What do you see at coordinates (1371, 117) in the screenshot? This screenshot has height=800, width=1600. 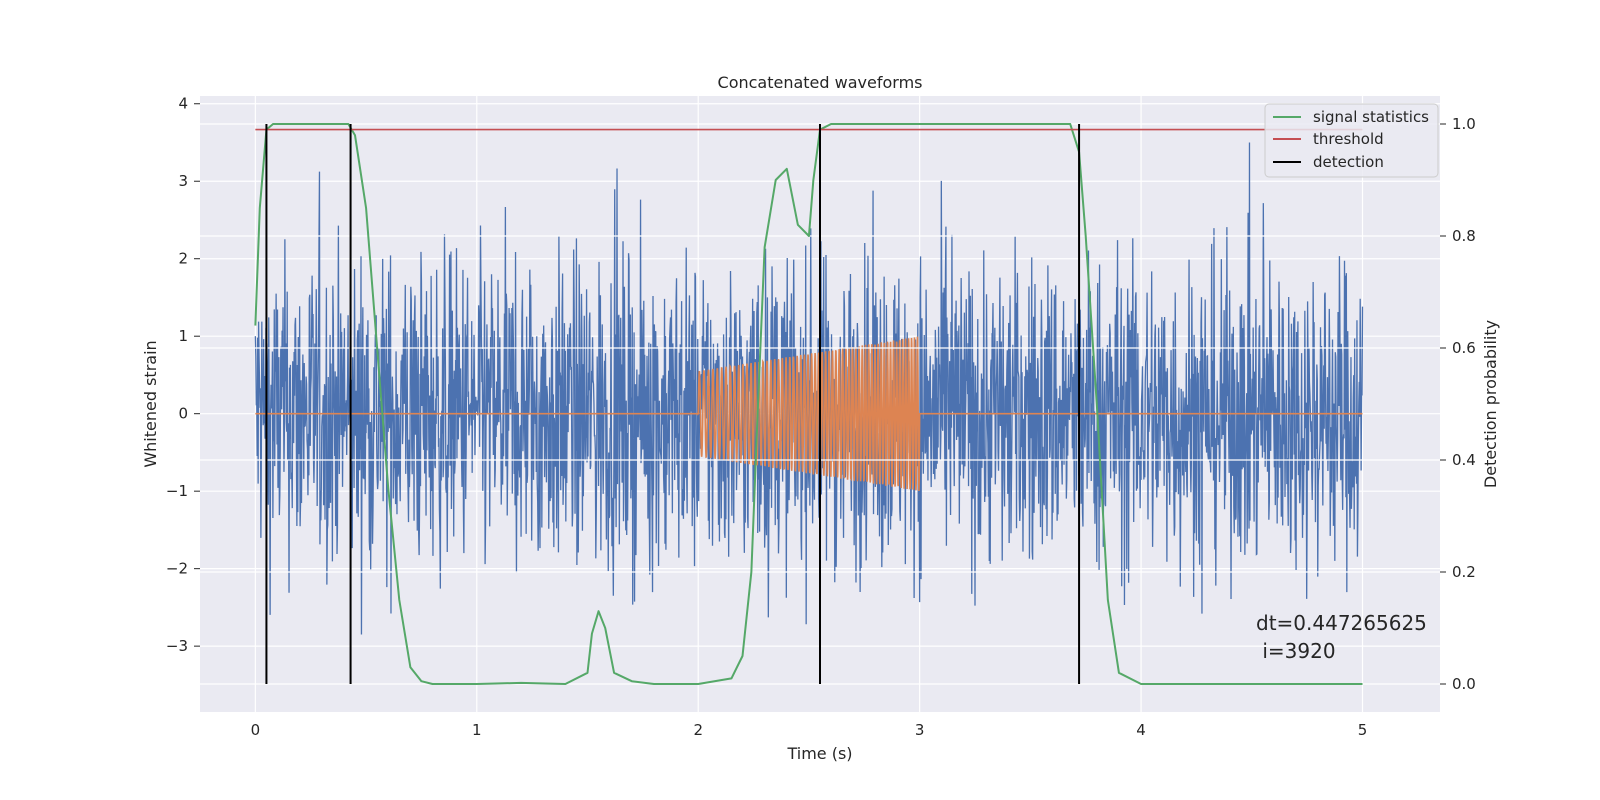 I see `legend-label-signal-statistics: signal statistics` at bounding box center [1371, 117].